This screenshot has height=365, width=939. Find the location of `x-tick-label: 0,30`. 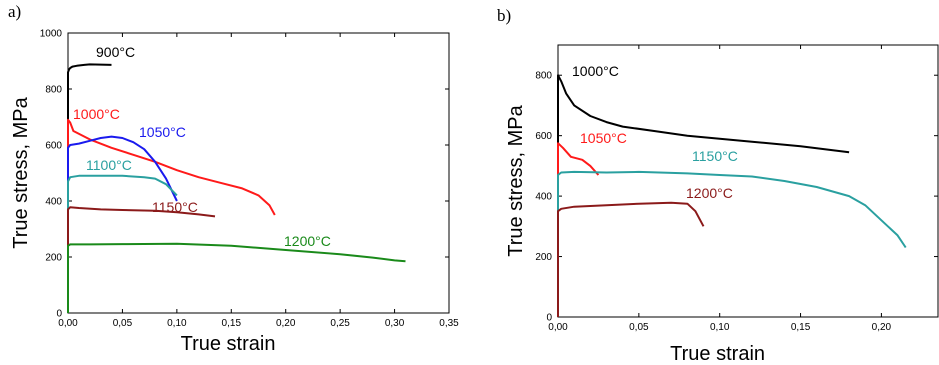

x-tick-label: 0,30 is located at coordinates (395, 323).